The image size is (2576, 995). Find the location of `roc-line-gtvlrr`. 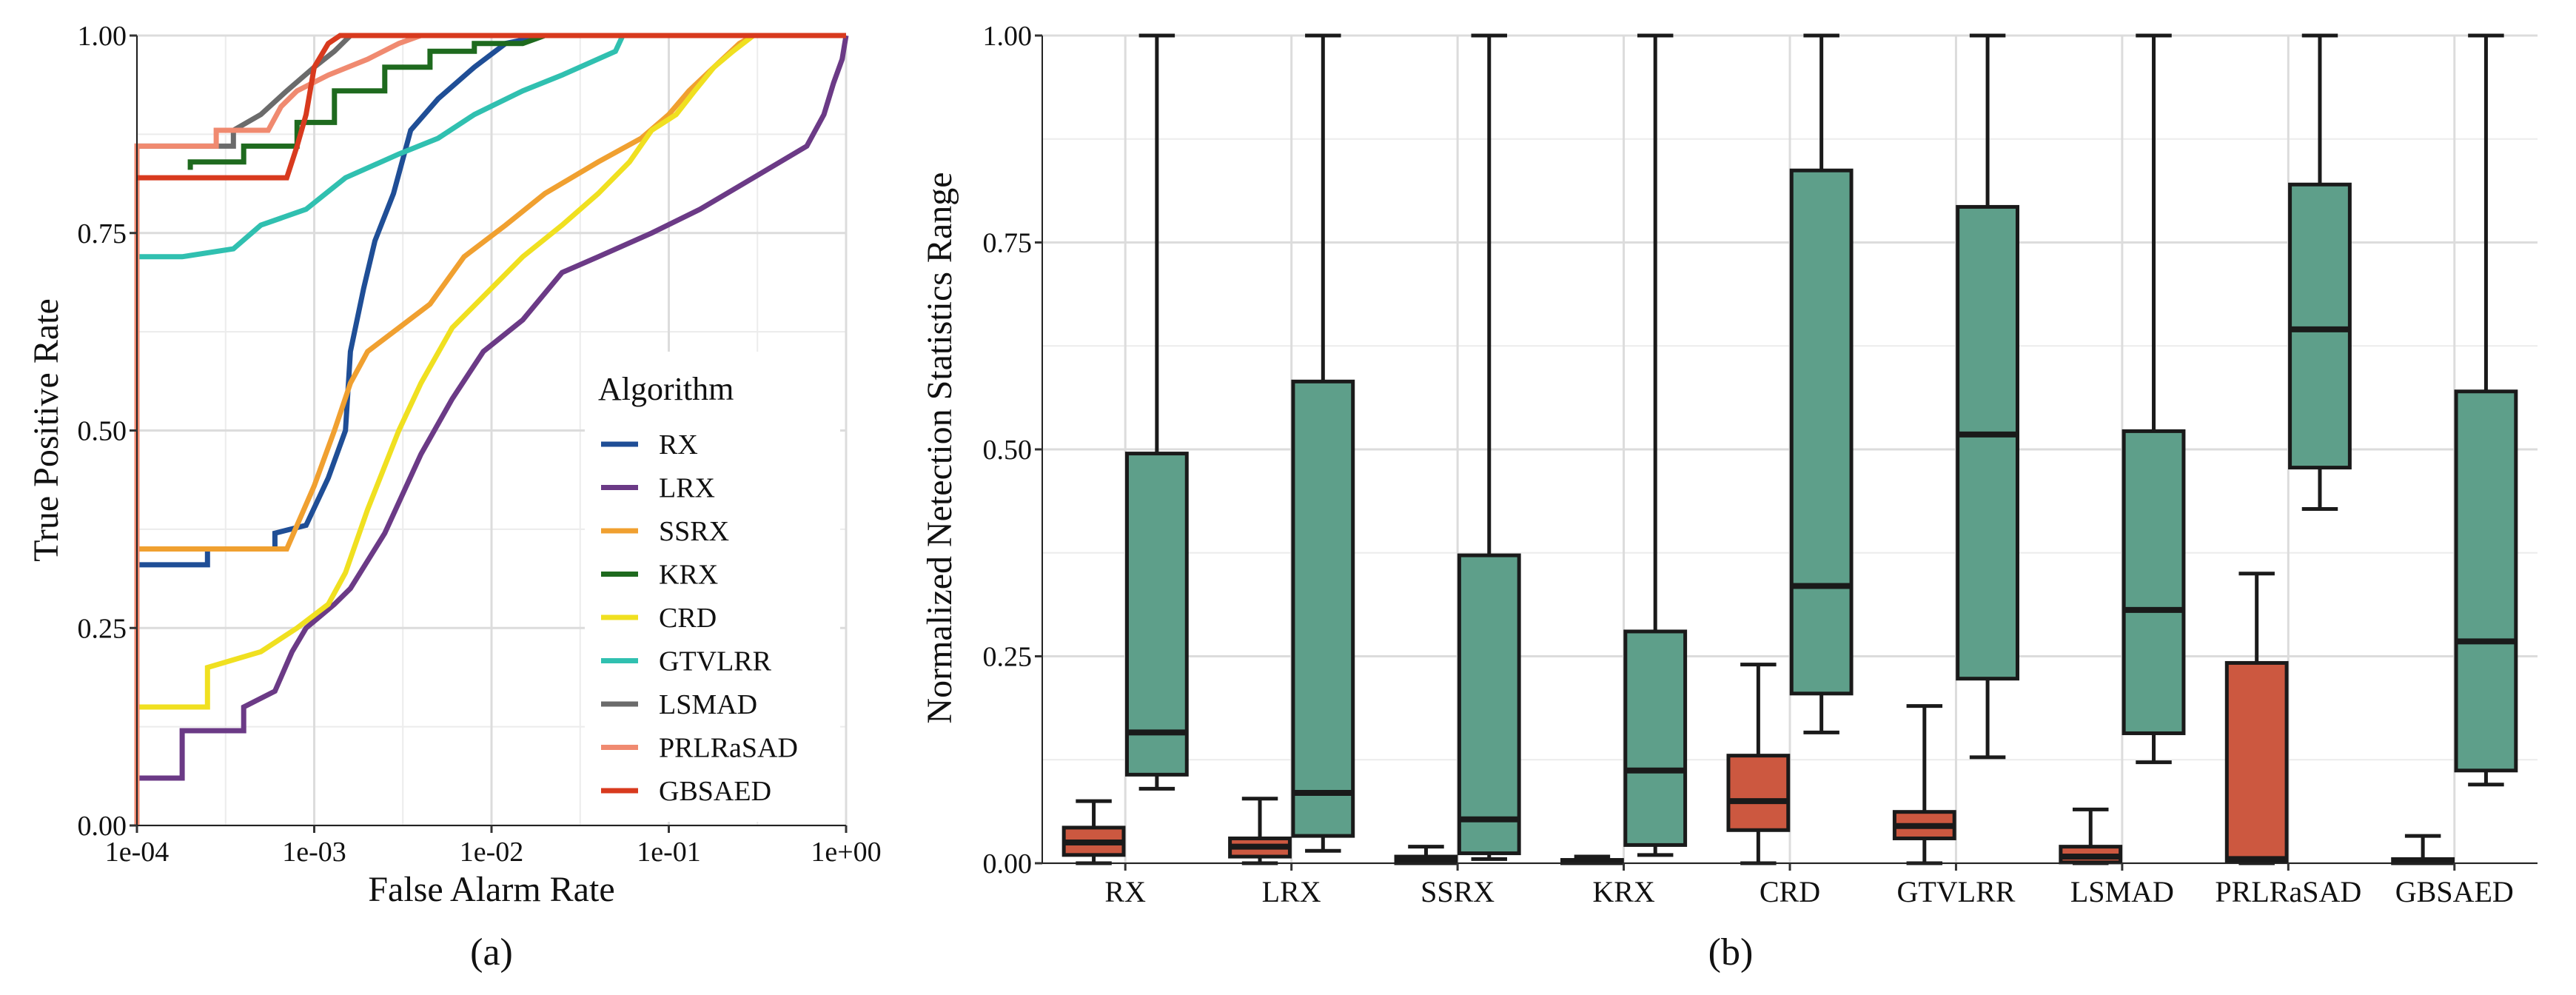

roc-line-gtvlrr is located at coordinates (490, 220).